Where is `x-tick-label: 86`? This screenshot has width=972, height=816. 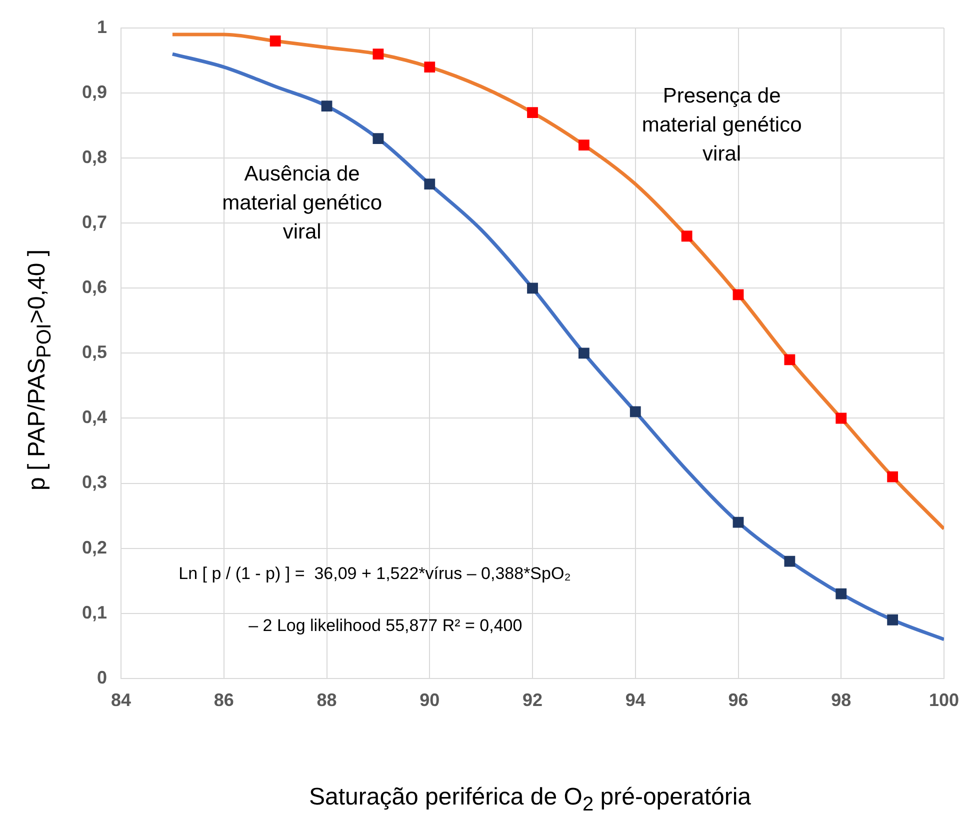
x-tick-label: 86 is located at coordinates (224, 700).